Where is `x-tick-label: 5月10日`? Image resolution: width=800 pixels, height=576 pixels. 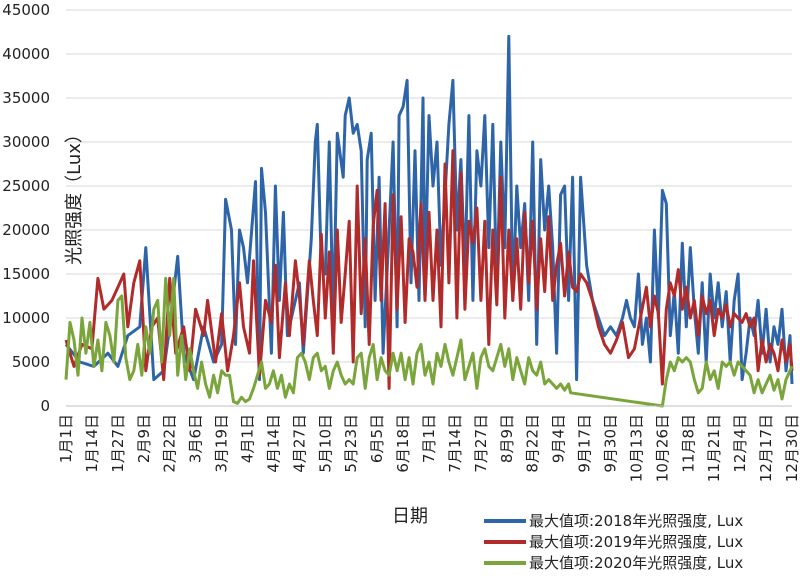
x-tick-label: 5月10日 is located at coordinates (325, 443).